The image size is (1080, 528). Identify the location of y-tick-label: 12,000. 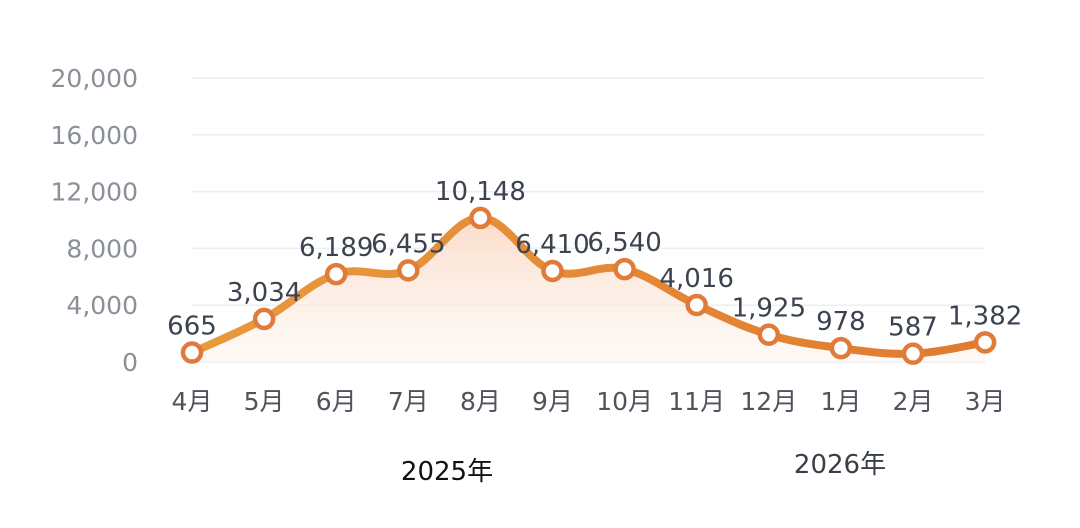
(94, 192).